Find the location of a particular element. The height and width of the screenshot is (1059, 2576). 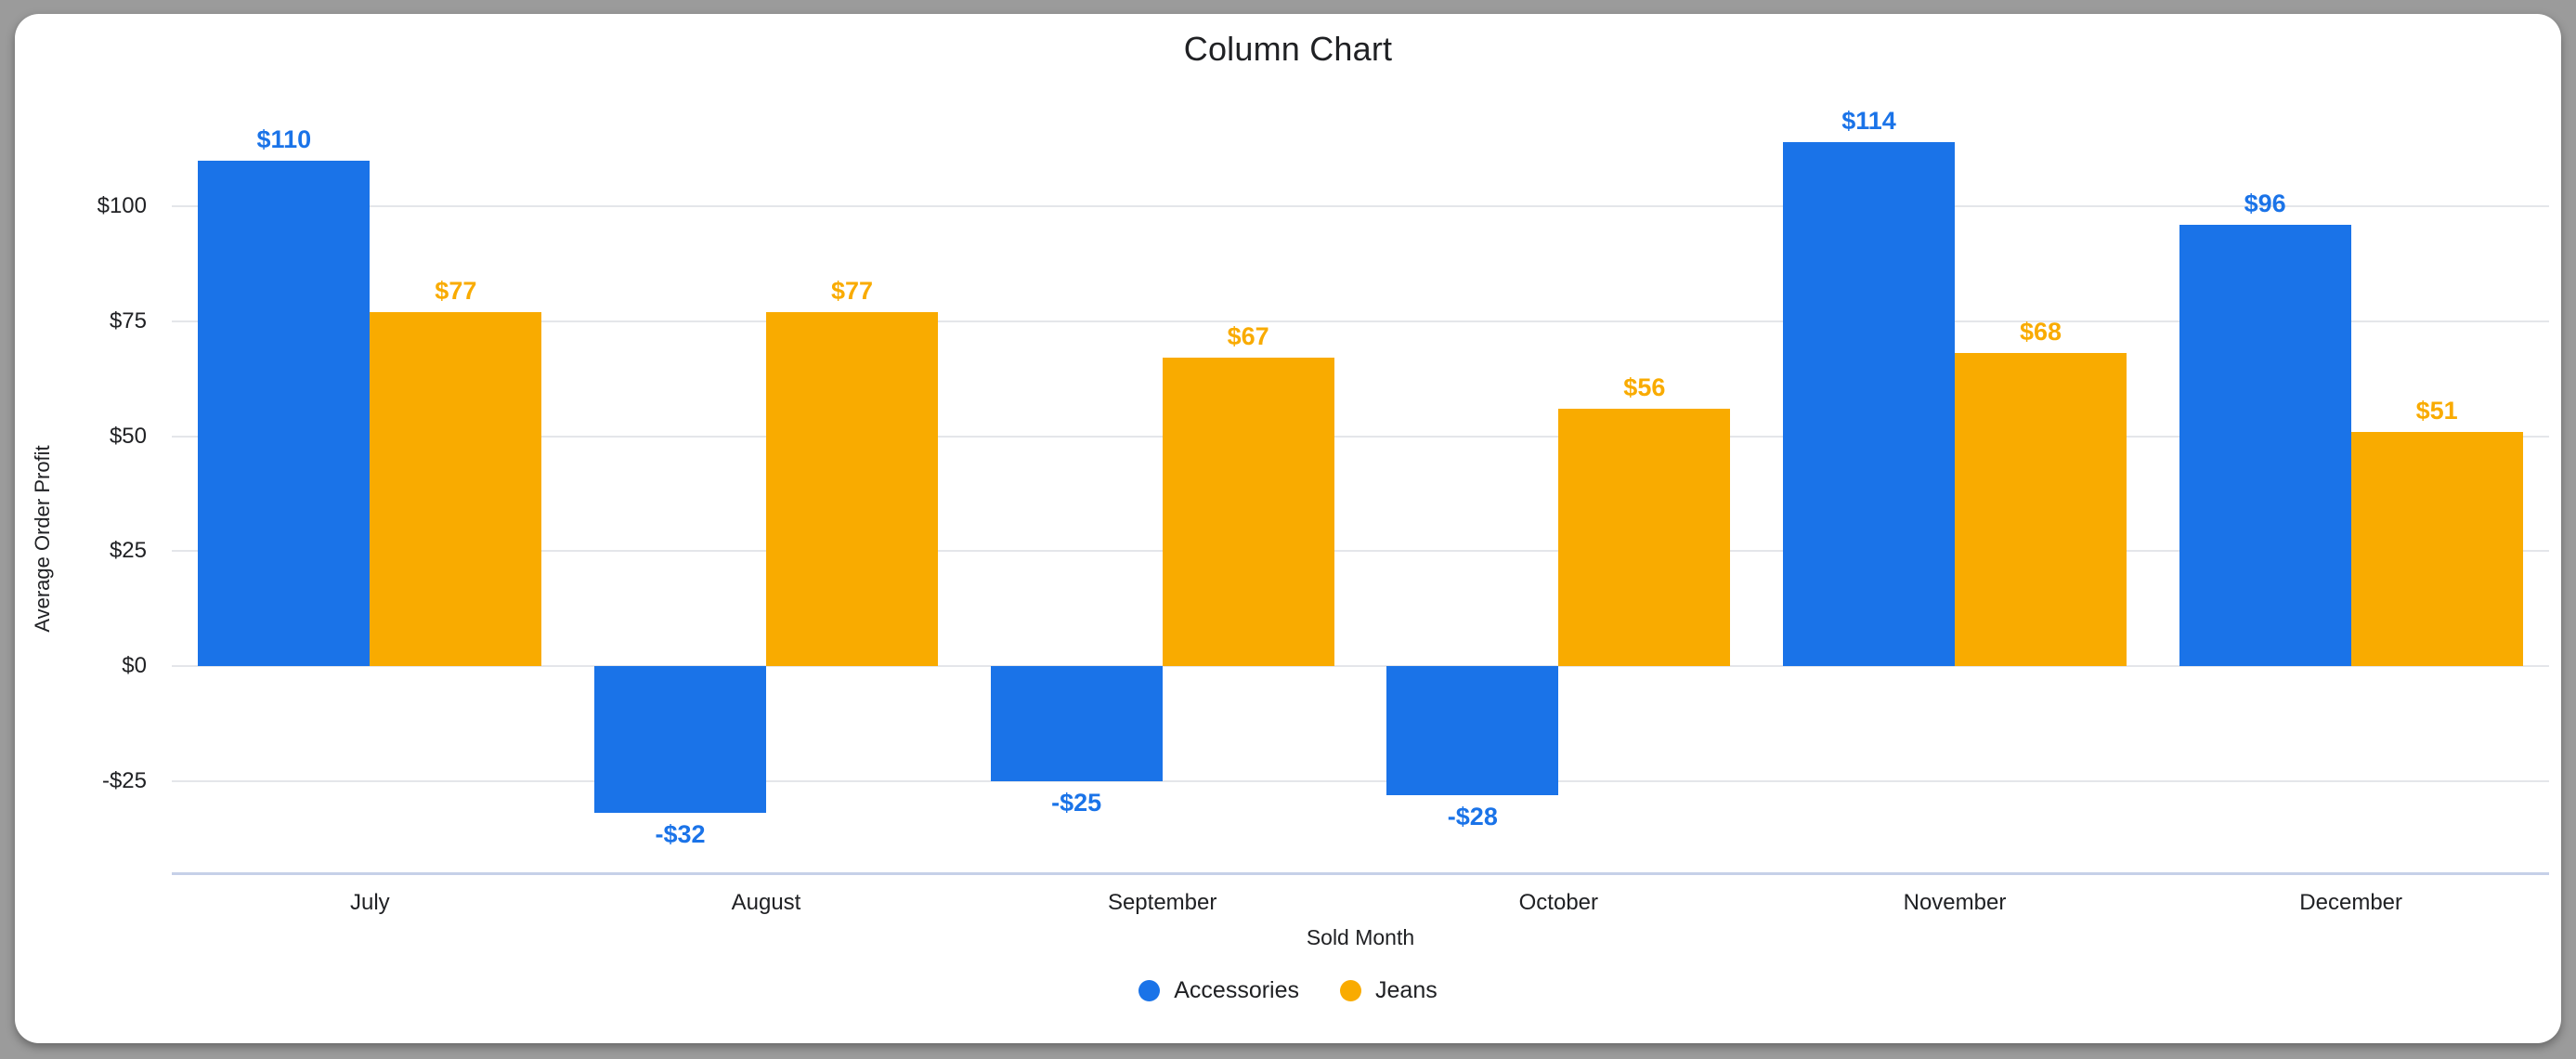

chart-title: Column Chart is located at coordinates (1288, 49).